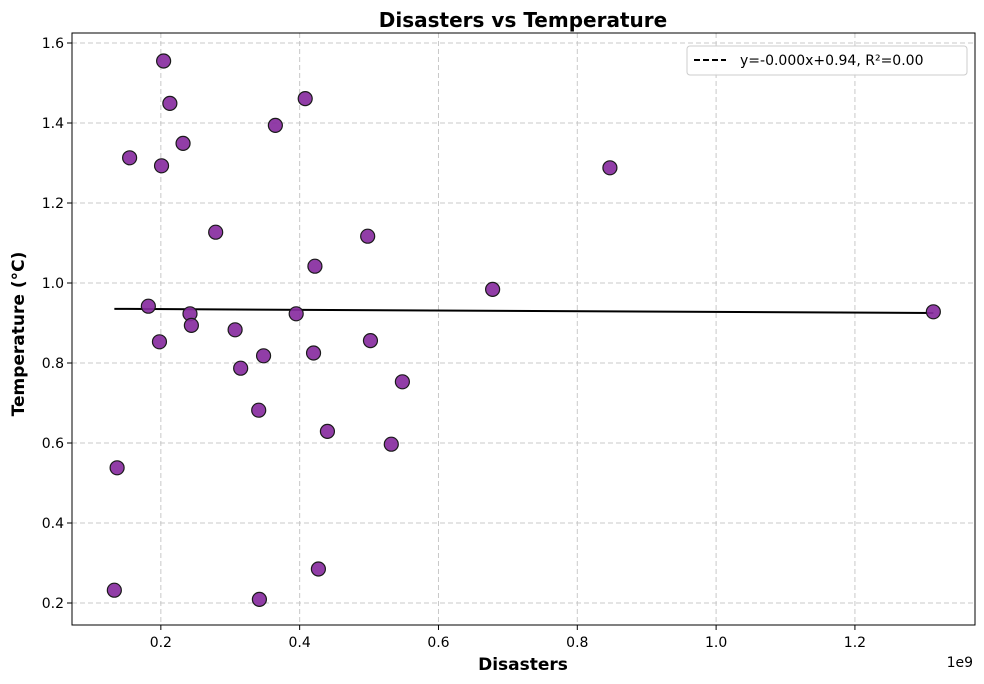 This screenshot has width=984, height=684. I want to click on chart-title: Disasters vs Temperature, so click(523, 20).